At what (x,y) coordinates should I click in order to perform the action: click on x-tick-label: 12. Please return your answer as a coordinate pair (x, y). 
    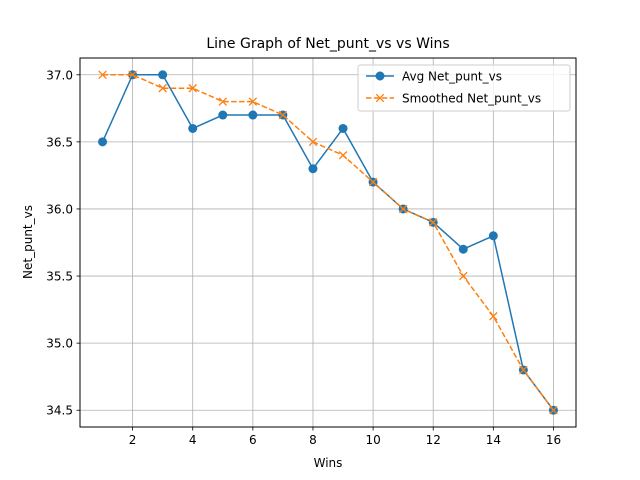
    Looking at the image, I should click on (433, 440).